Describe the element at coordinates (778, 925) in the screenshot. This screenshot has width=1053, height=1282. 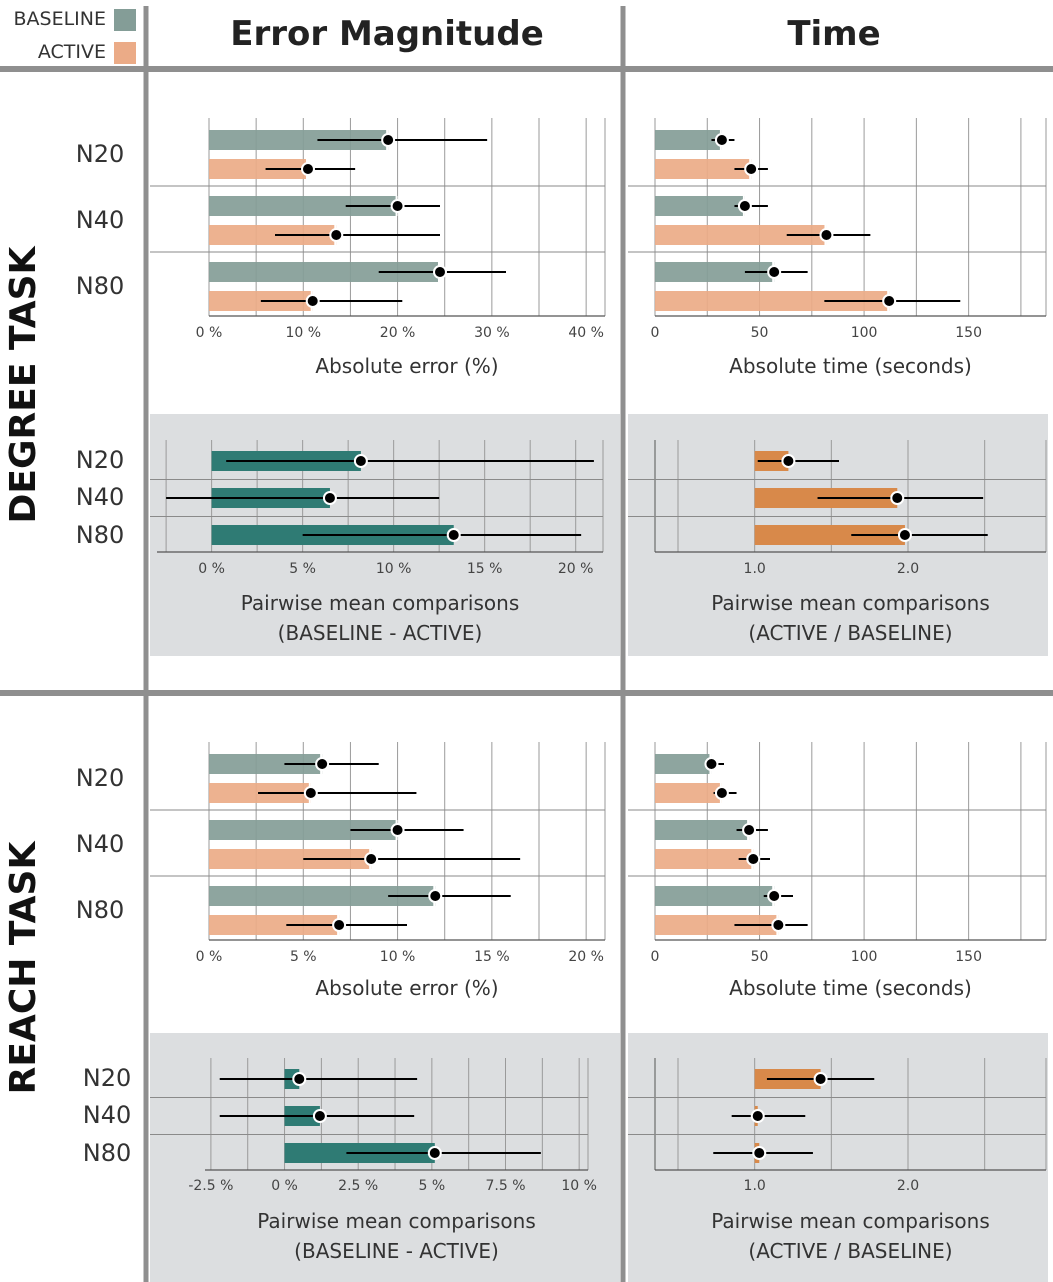
I see `reach-time-point-active-n80` at that location.